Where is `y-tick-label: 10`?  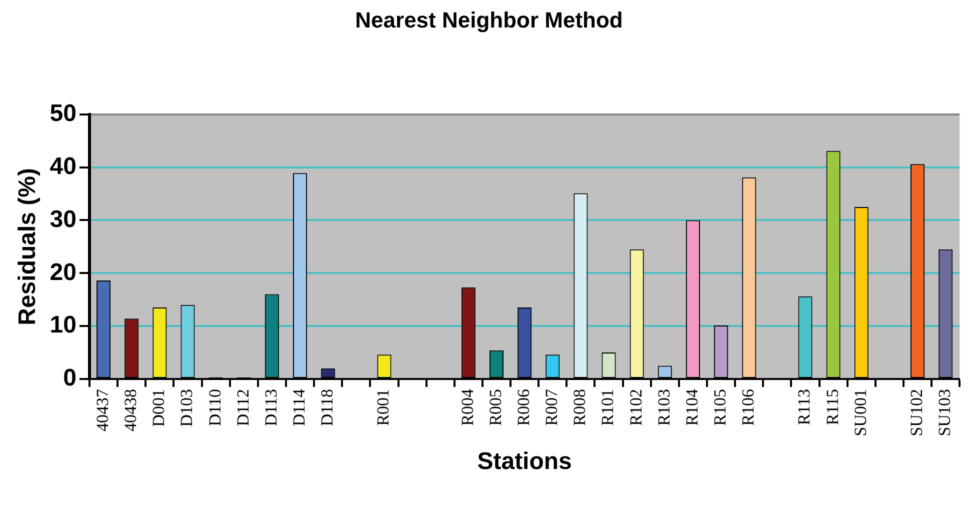
y-tick-label: 10 is located at coordinates (63, 325).